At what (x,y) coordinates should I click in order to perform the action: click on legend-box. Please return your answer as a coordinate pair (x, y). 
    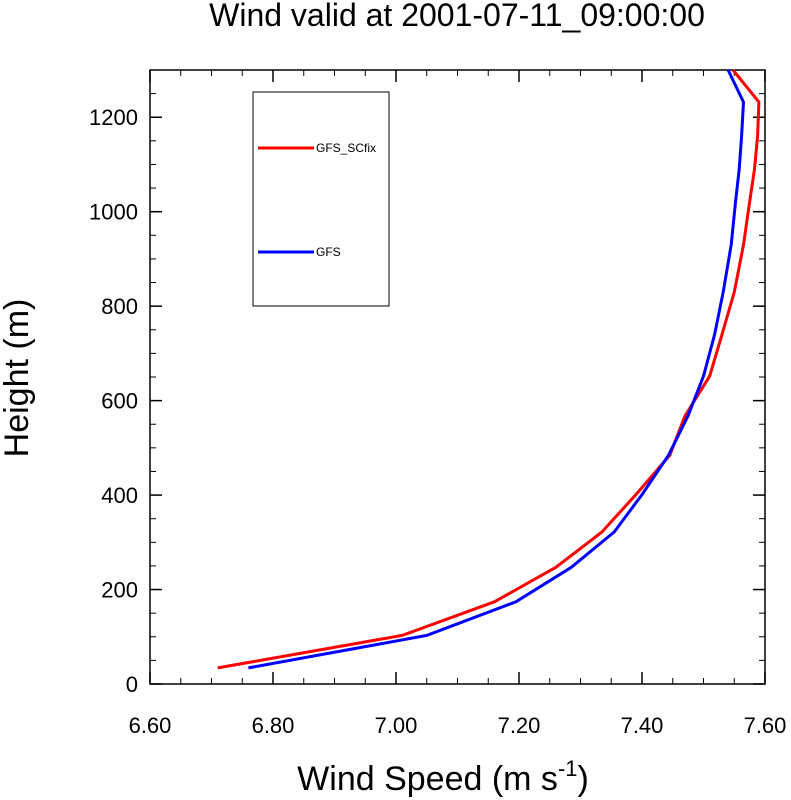
    Looking at the image, I should click on (321, 199).